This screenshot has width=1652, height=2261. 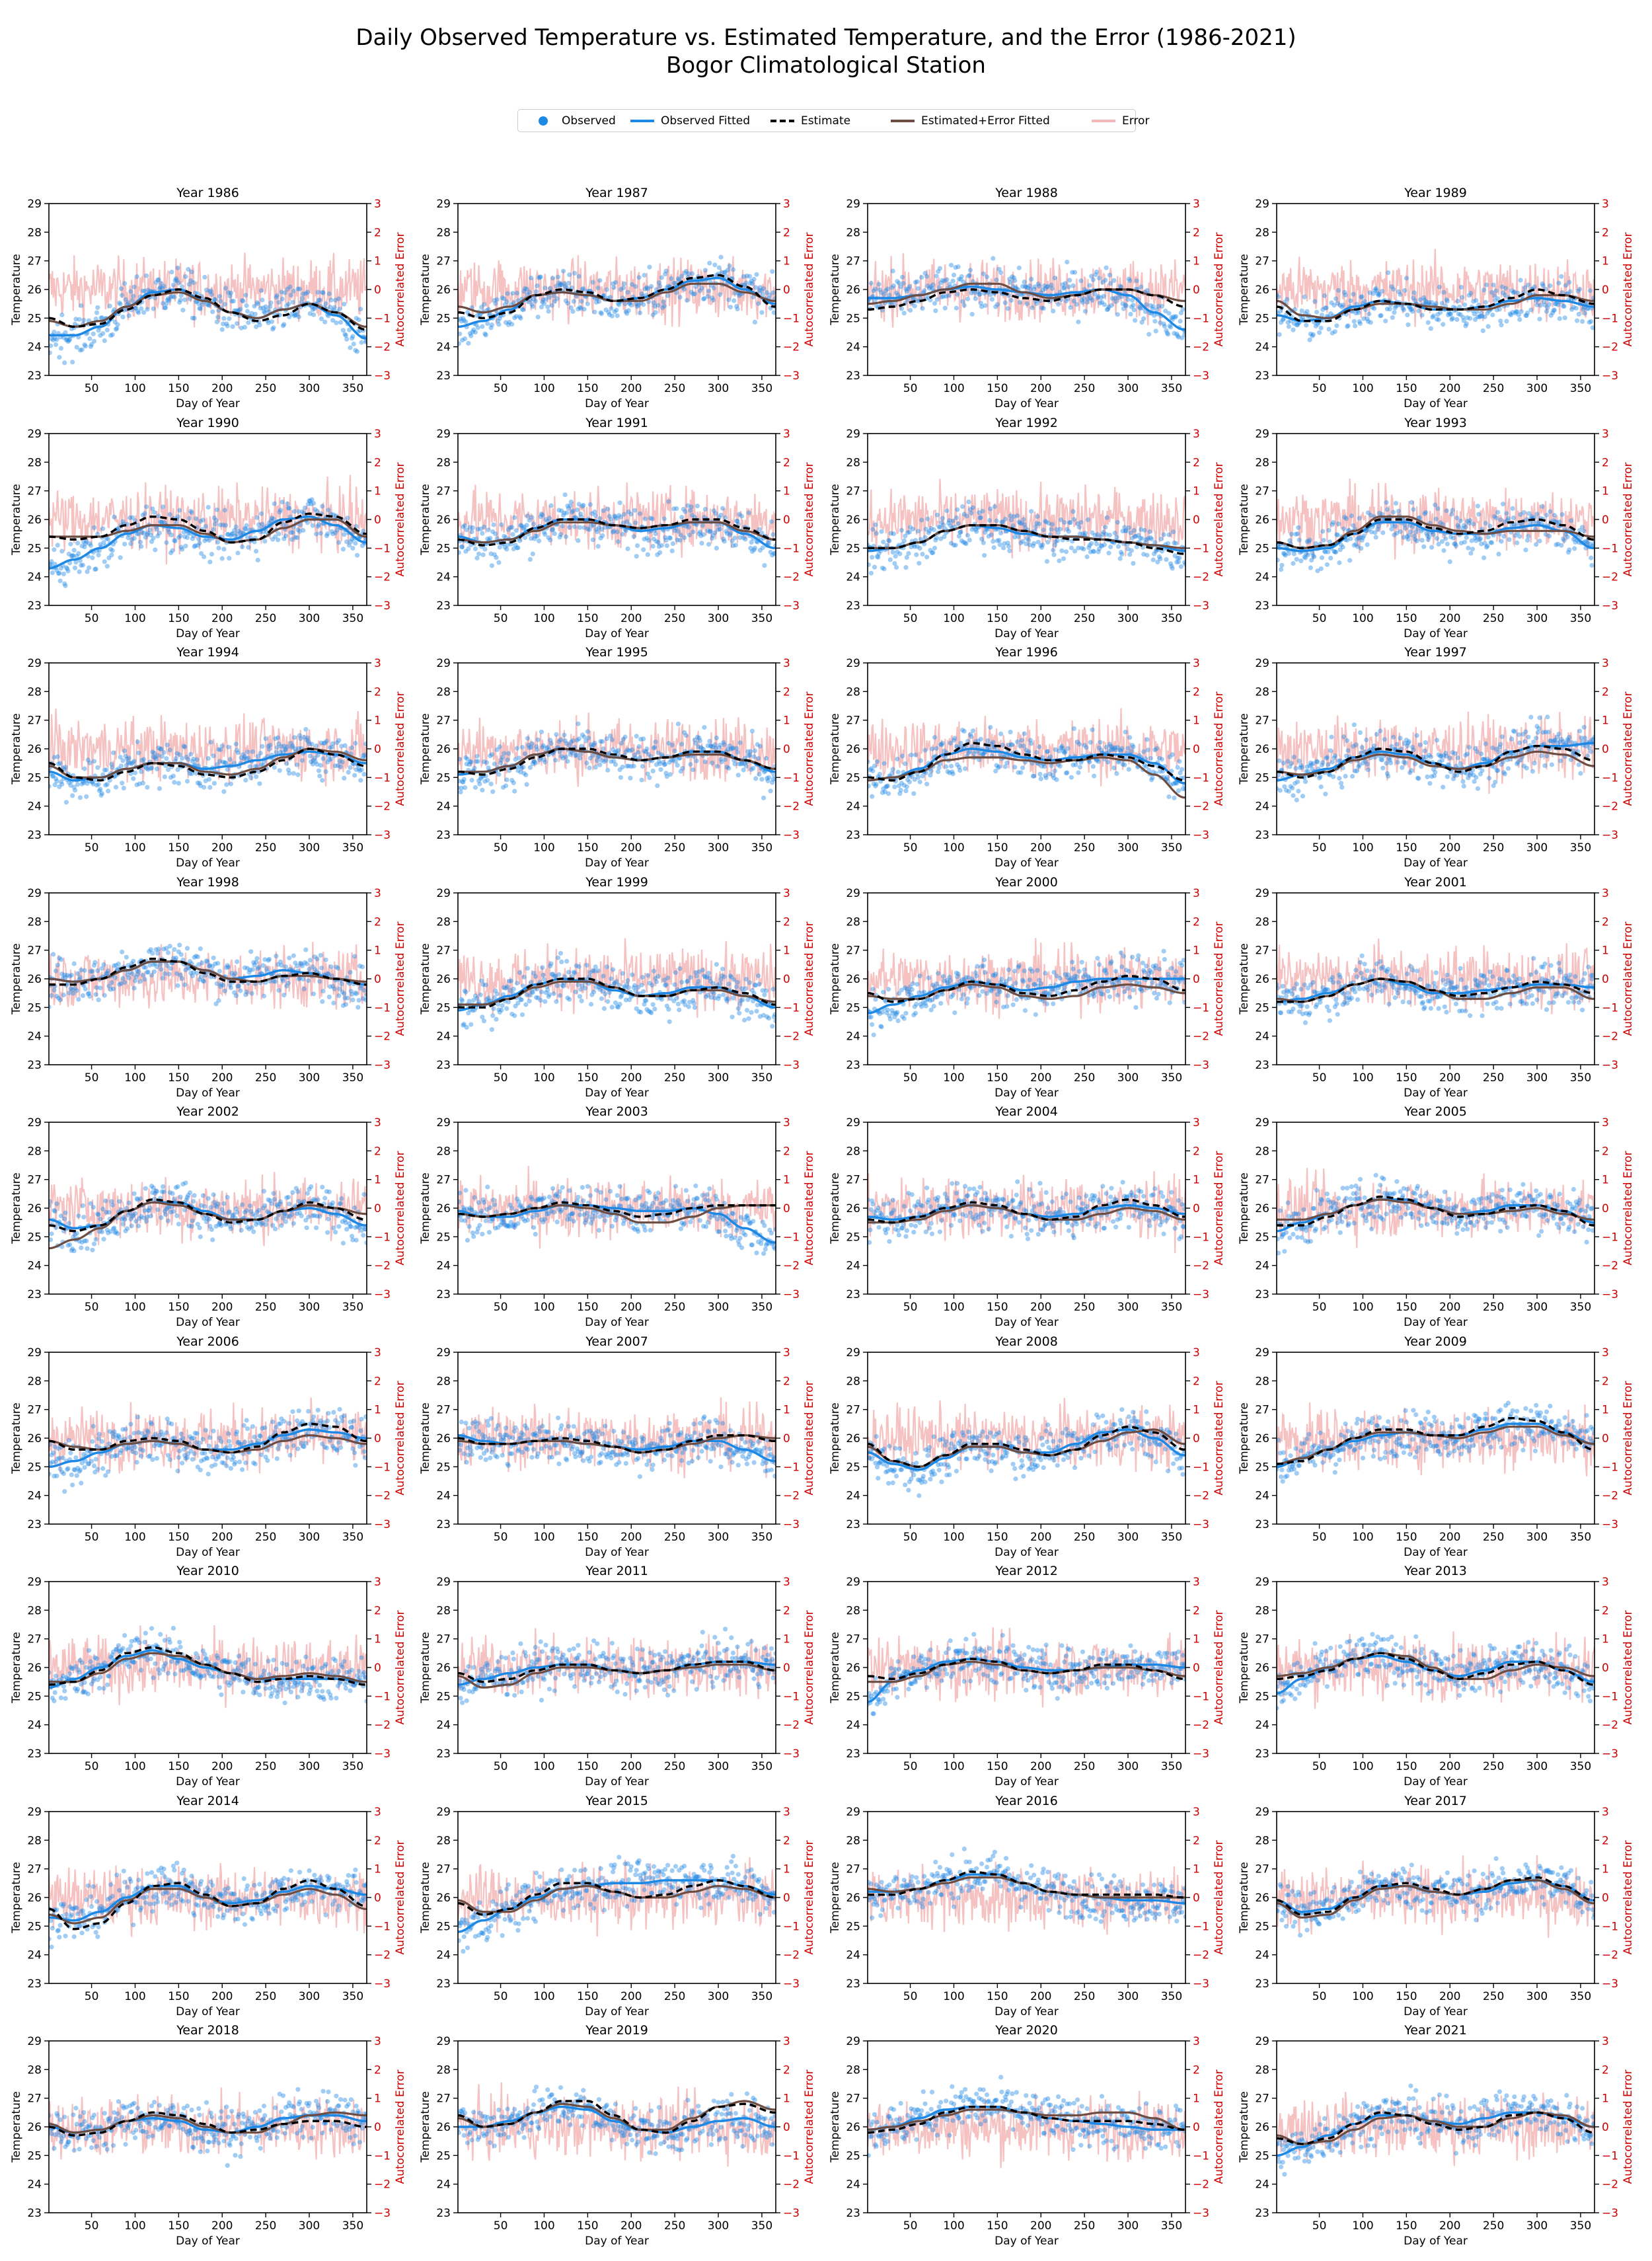 I want to click on x-tick-label: 200, so click(x=1041, y=848).